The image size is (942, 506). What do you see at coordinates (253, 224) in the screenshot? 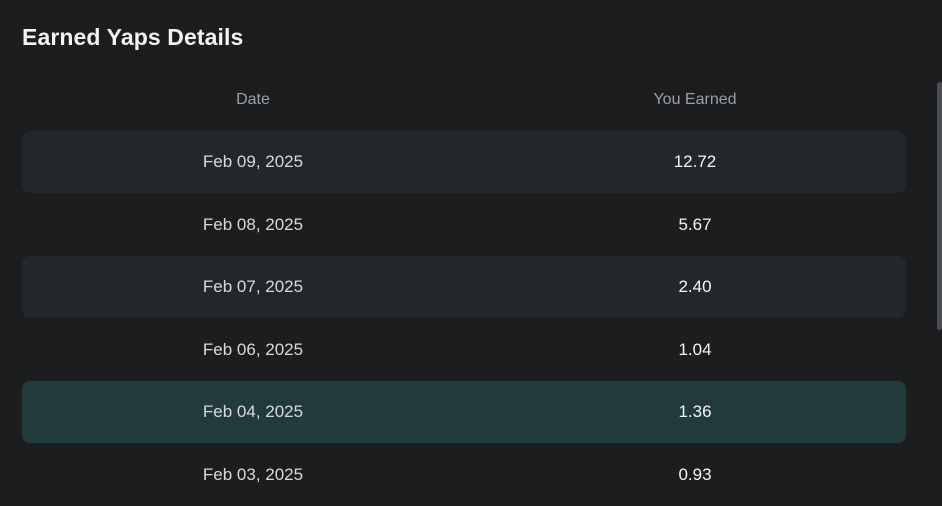
I see `row-date: Feb 08, 2025` at bounding box center [253, 224].